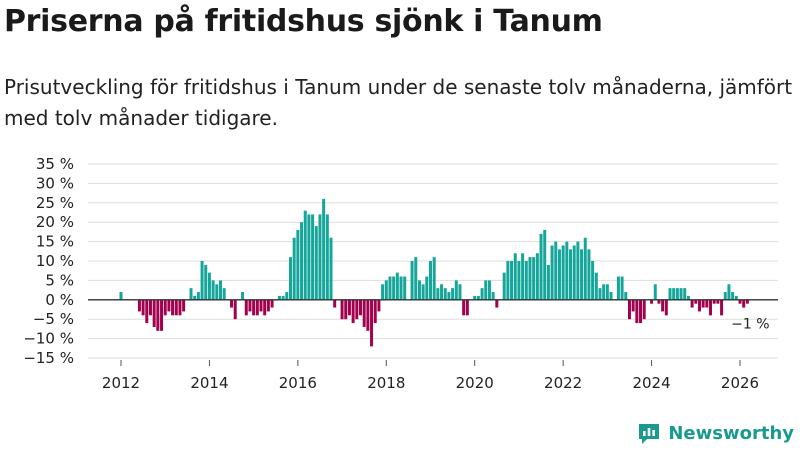 Image resolution: width=800 pixels, height=450 pixels. Describe the element at coordinates (53, 319) in the screenshot. I see `y-tick-label: −5 %` at that location.